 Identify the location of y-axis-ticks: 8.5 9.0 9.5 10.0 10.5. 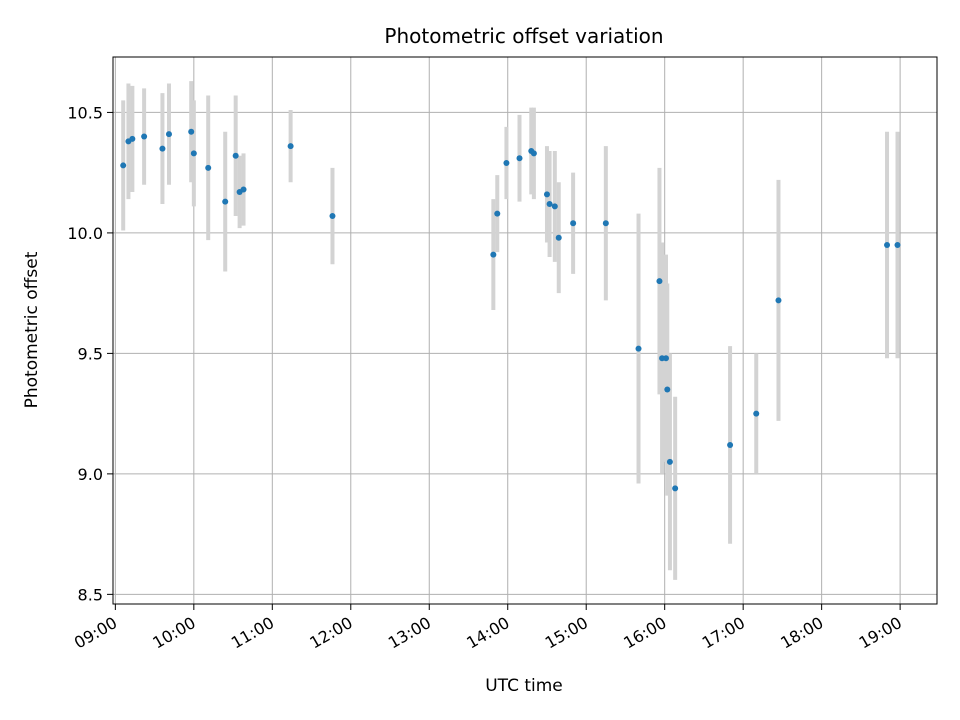
(90, 353).